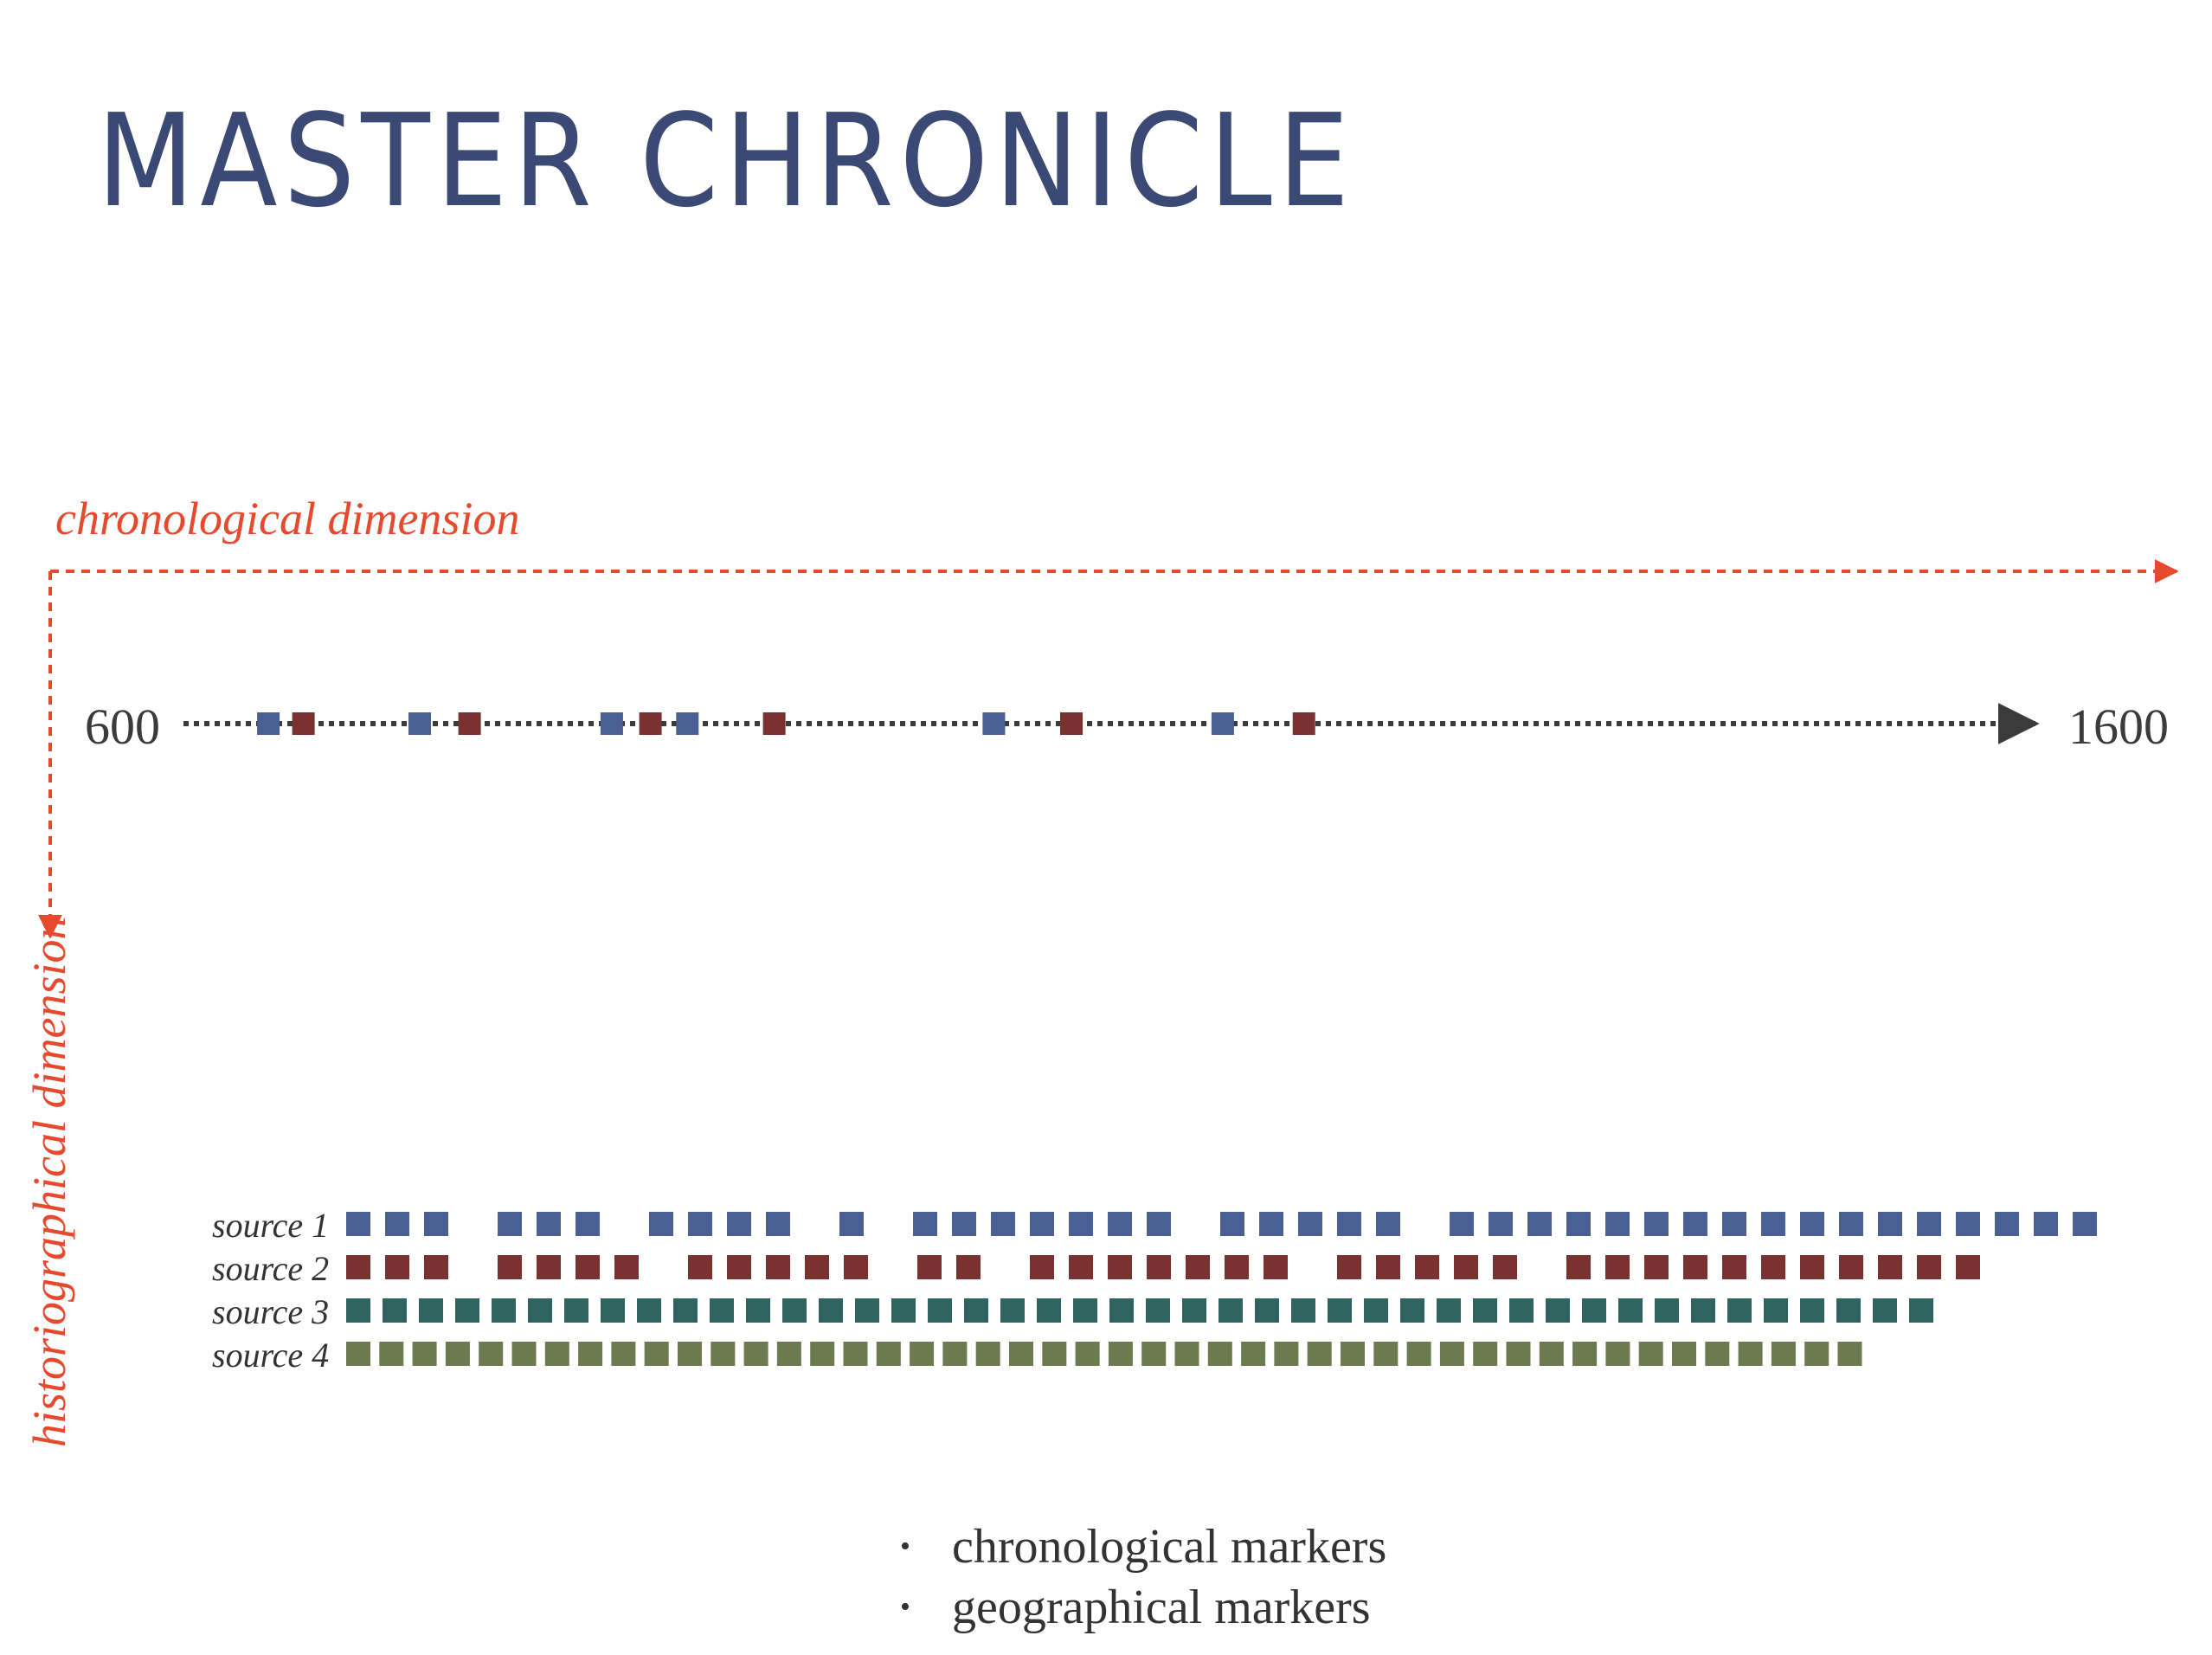 The image size is (2212, 1655). Describe the element at coordinates (287, 518) in the screenshot. I see `chronological-dimension-label: chronological dimension` at that location.